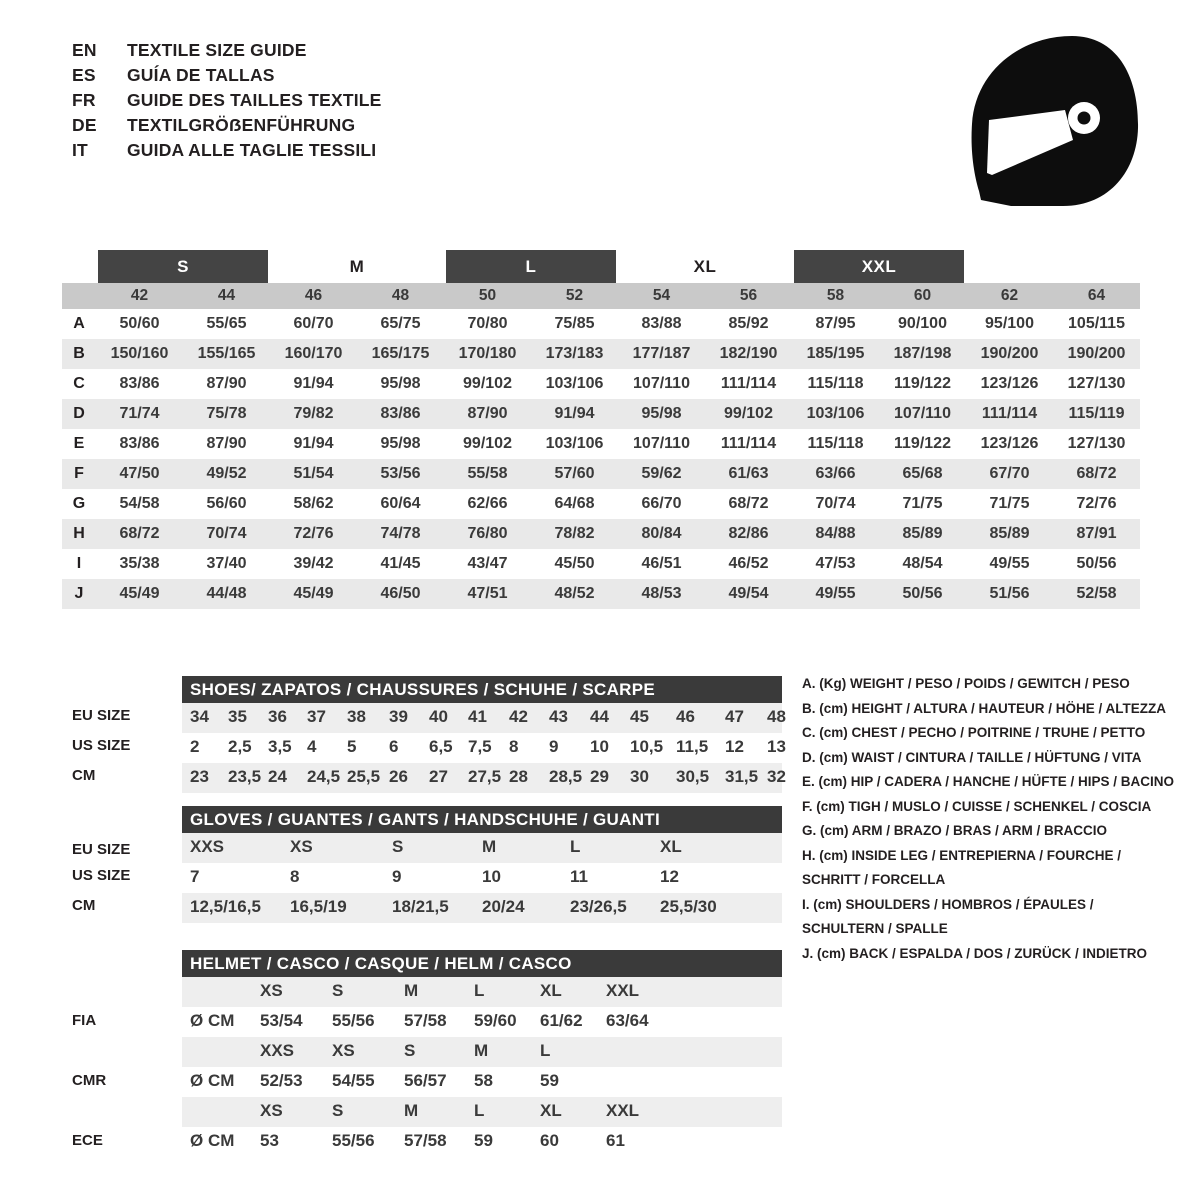 Image resolution: width=1200 pixels, height=1200 pixels. Describe the element at coordinates (487, 563) in the screenshot. I see `measurement-cell: 43/47` at that location.